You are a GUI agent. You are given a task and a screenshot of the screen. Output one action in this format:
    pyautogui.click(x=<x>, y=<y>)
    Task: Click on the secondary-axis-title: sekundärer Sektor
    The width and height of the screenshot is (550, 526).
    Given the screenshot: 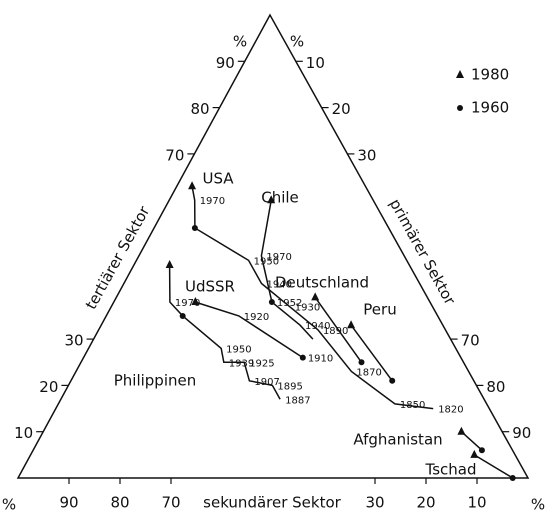 What is the action you would take?
    pyautogui.click(x=272, y=503)
    